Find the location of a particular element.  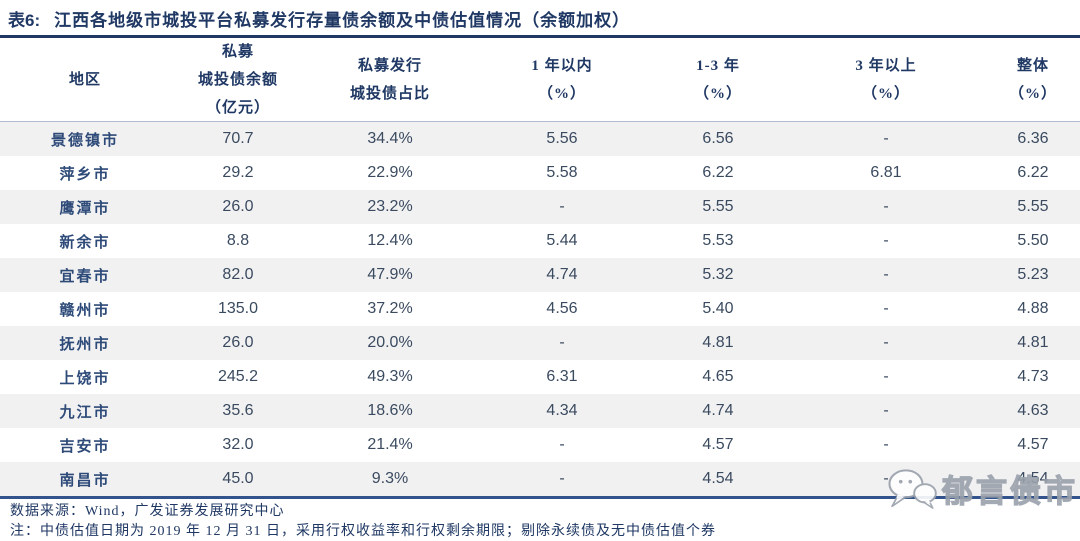

data-source: 数据来源：Wind，广发证券发展研究中心 is located at coordinates (147, 511).